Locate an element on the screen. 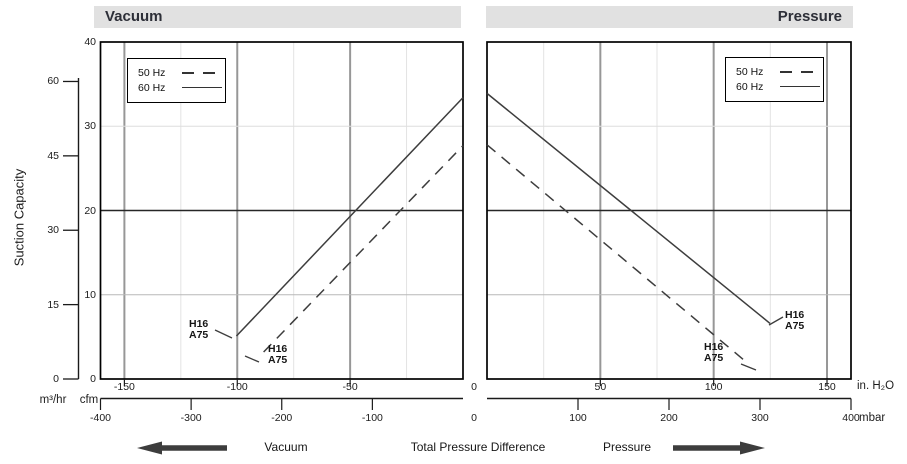 The image size is (907, 464). inh2o-tick-label: -50 is located at coordinates (350, 386).